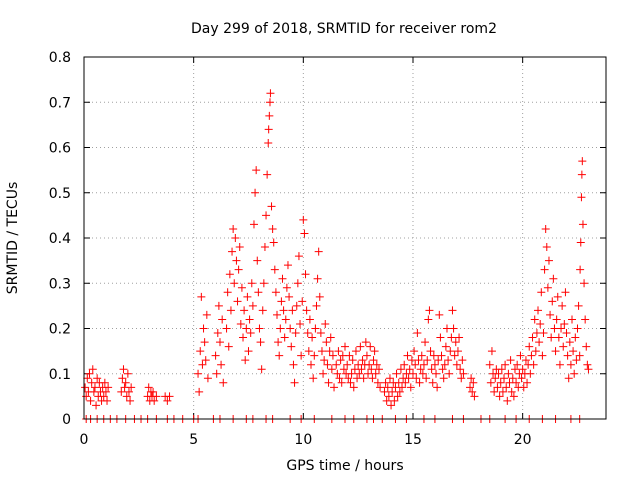  What do you see at coordinates (60, 58) in the screenshot?
I see `y-tick-label: 0.8` at bounding box center [60, 58].